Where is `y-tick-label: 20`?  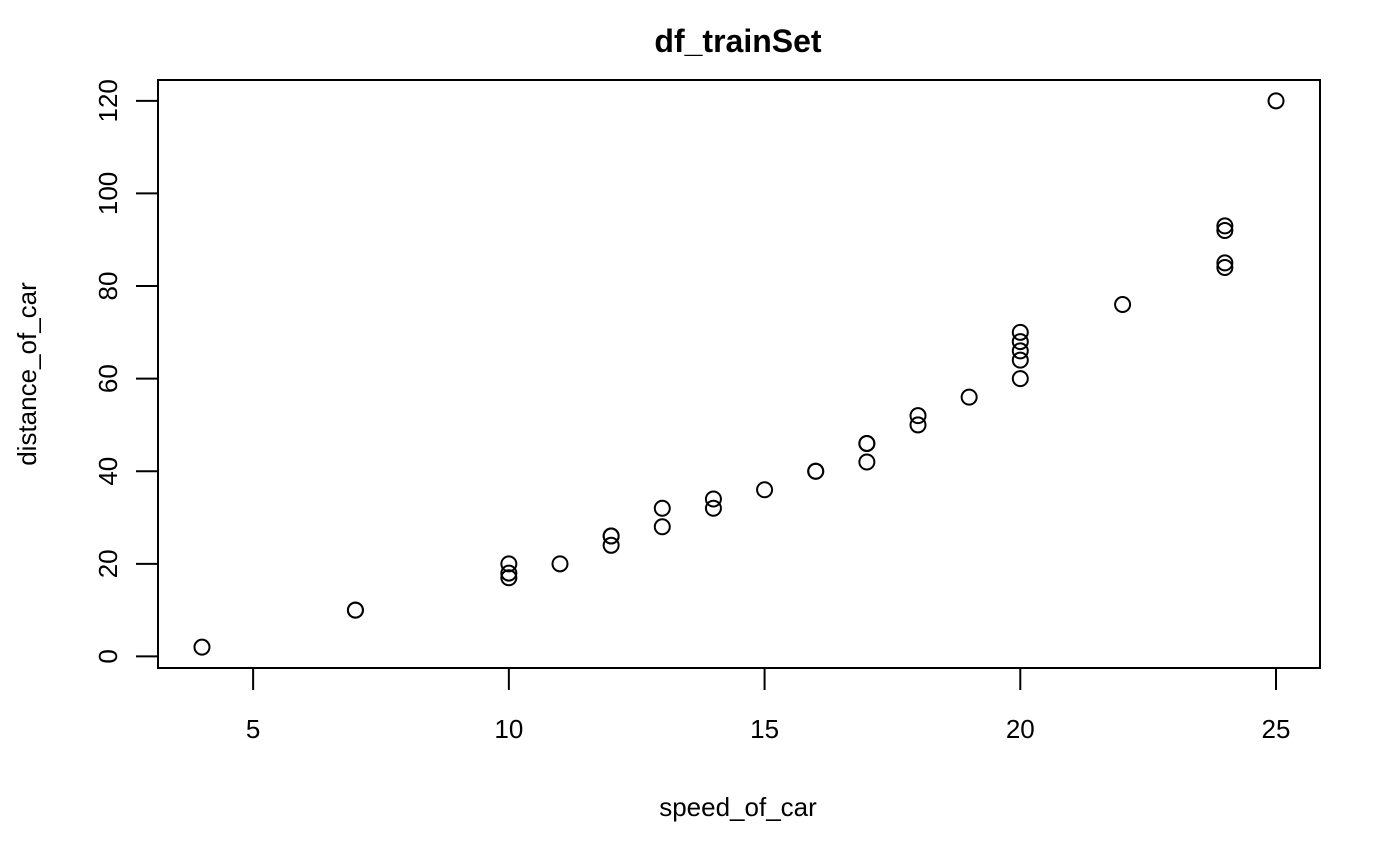
y-tick-label: 20 is located at coordinates (108, 563).